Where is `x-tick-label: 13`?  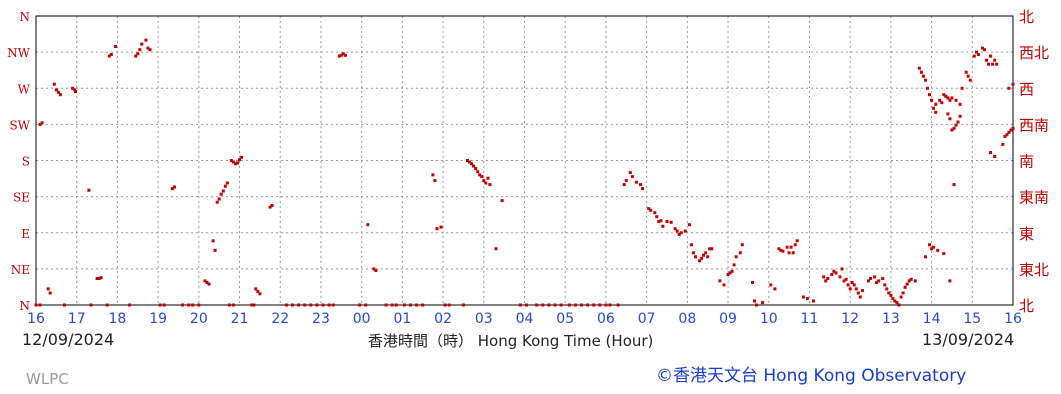 x-tick-label: 13 is located at coordinates (891, 319).